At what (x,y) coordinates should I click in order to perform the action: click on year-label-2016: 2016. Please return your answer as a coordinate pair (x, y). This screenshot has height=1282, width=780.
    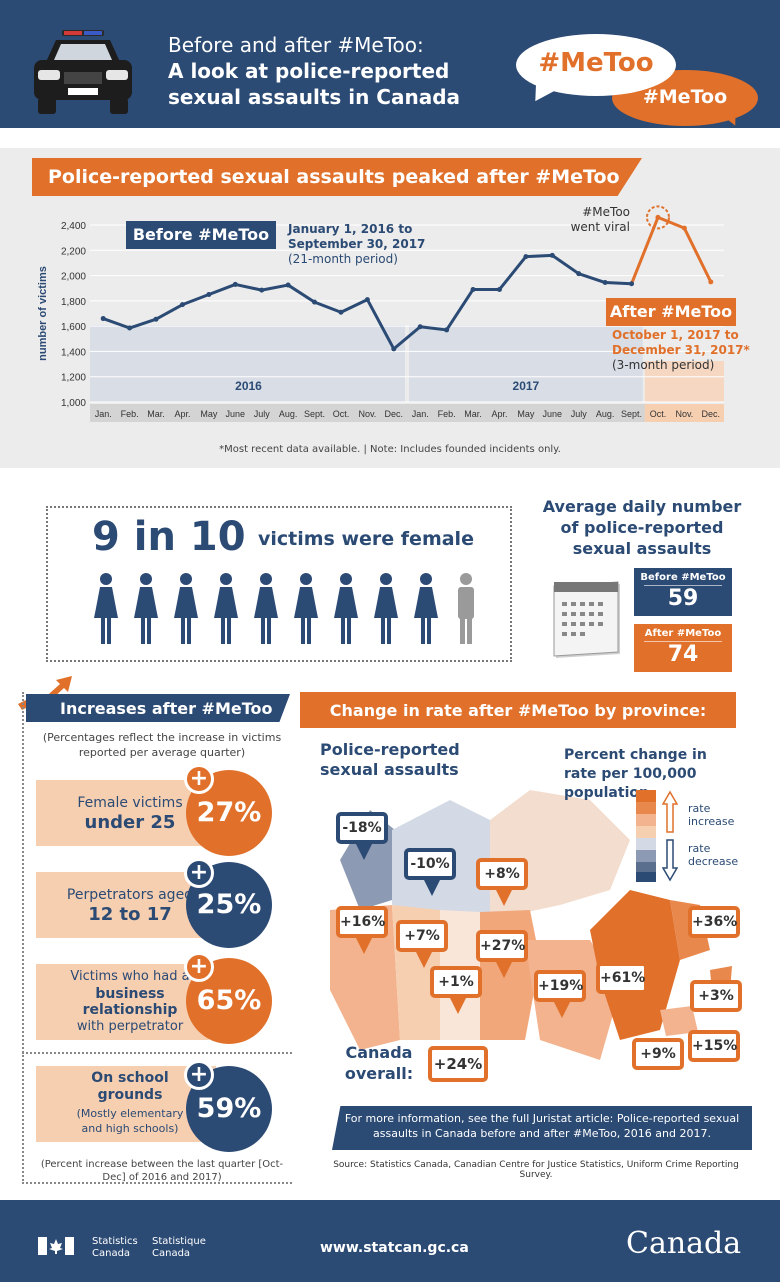
    Looking at the image, I should click on (248, 386).